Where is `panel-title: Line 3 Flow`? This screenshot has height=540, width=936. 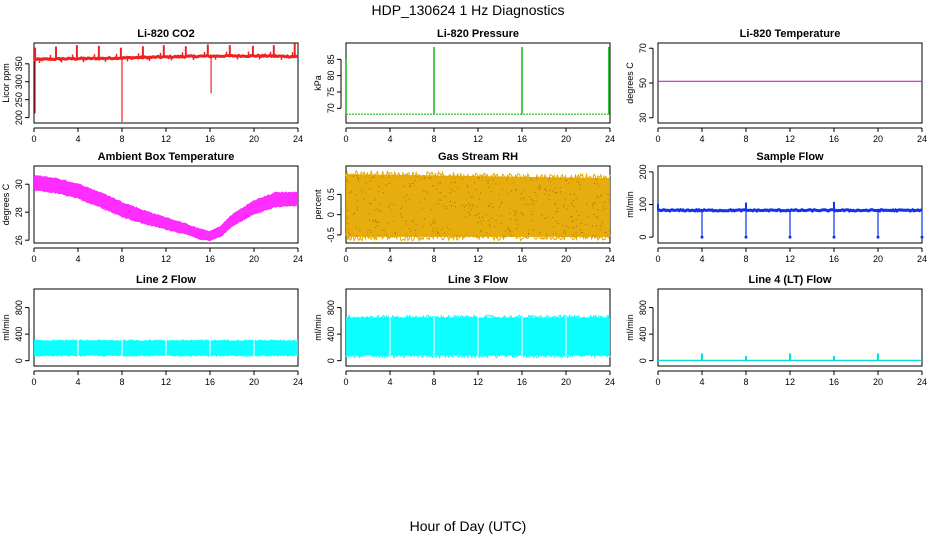 panel-title: Line 3 Flow is located at coordinates (478, 280).